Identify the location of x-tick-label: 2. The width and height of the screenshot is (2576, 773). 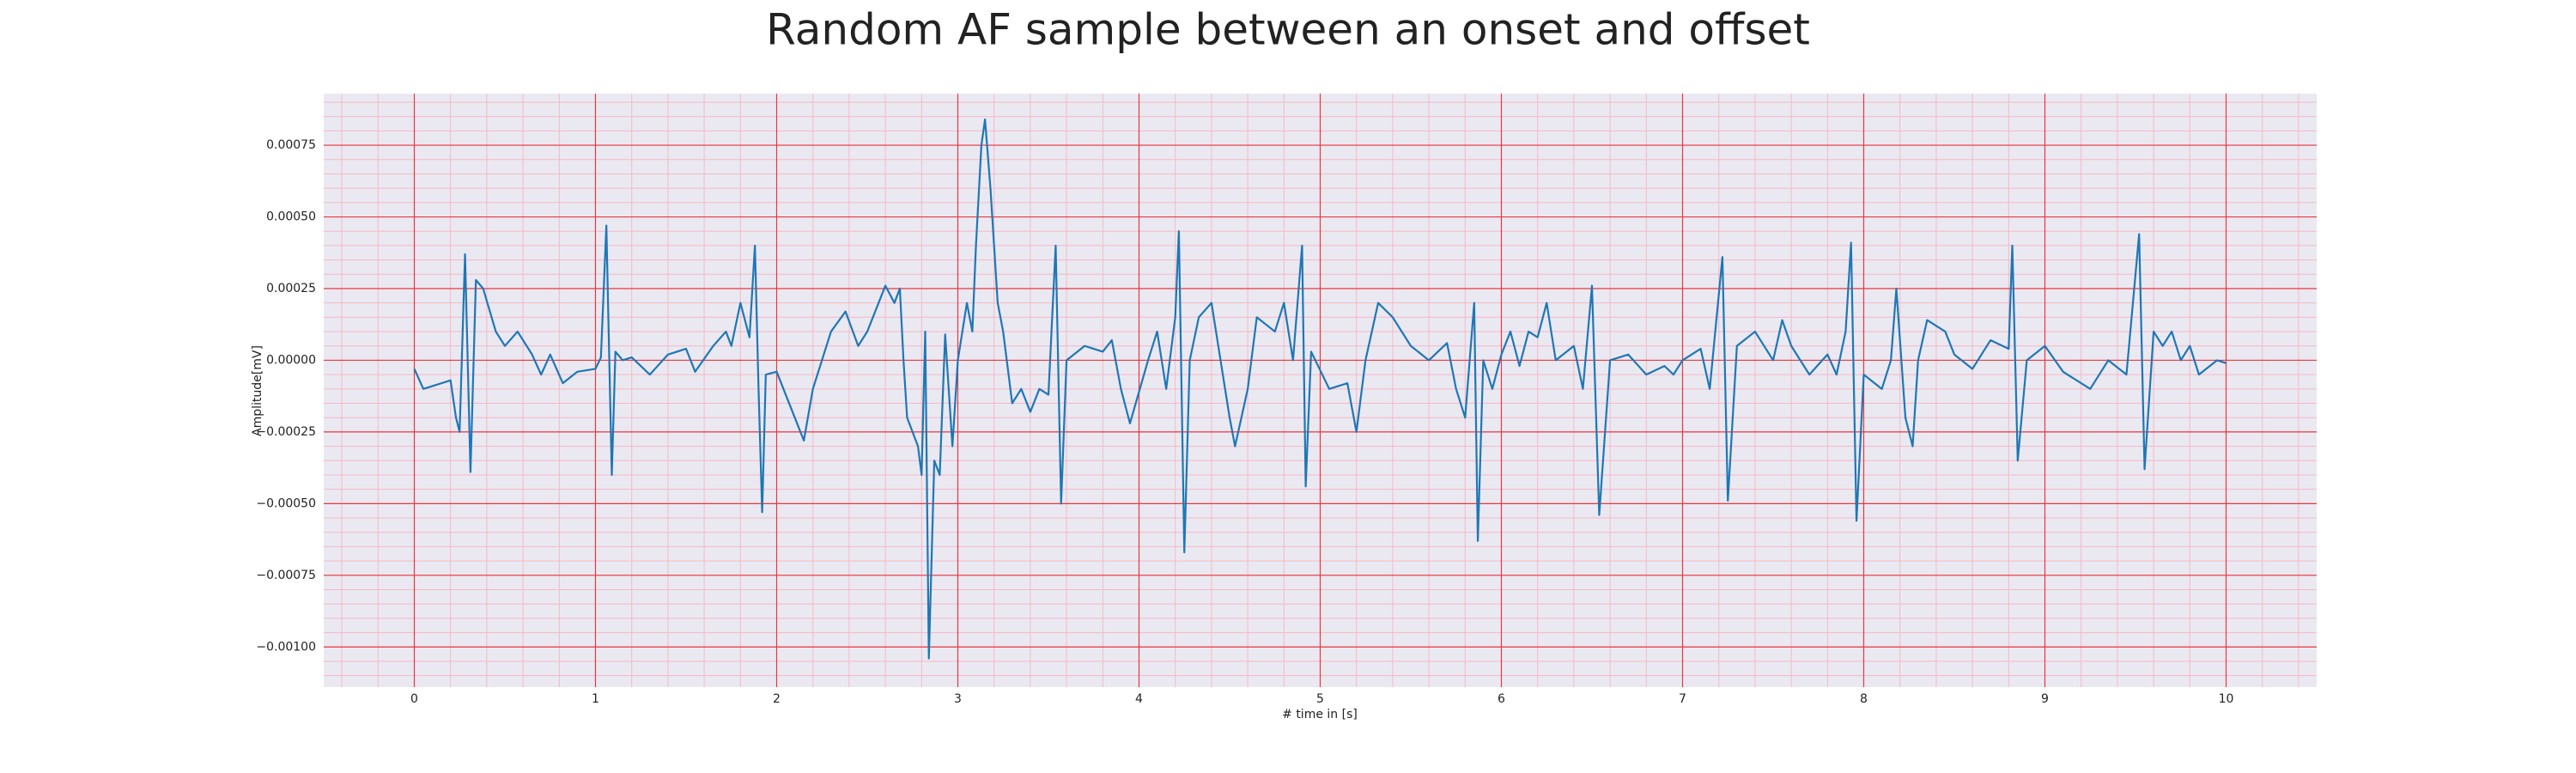
(777, 699).